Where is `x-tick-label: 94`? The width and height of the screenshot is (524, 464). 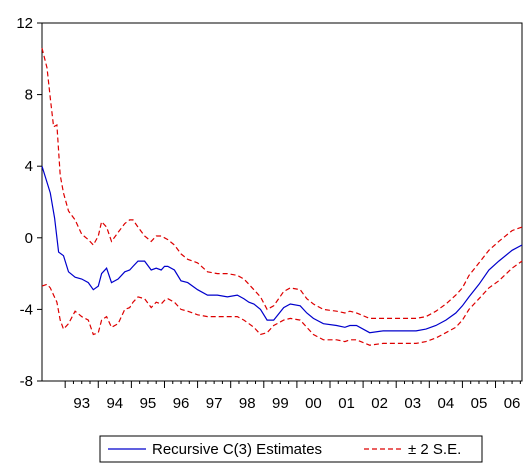
x-tick-label: 94 is located at coordinates (114, 403).